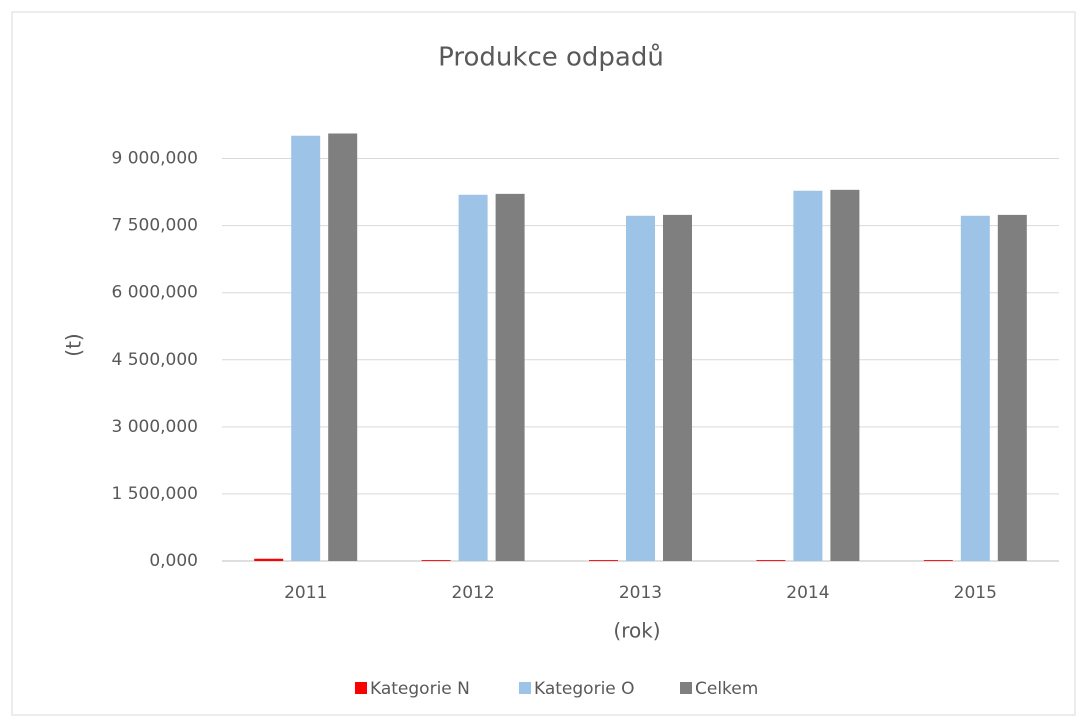 The width and height of the screenshot is (1082, 721). Describe the element at coordinates (173, 561) in the screenshot. I see `y-tick-label: 0,000` at that location.